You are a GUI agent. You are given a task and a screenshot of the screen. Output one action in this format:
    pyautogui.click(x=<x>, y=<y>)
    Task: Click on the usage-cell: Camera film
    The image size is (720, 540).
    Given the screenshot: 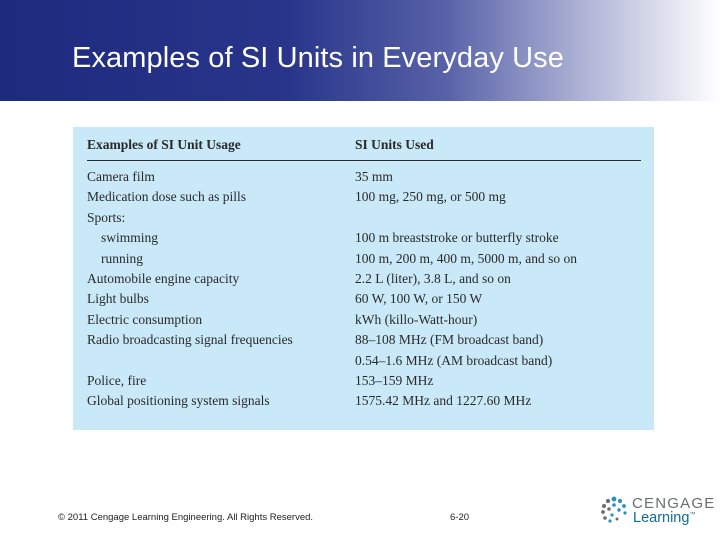 What is the action you would take?
    pyautogui.click(x=121, y=176)
    